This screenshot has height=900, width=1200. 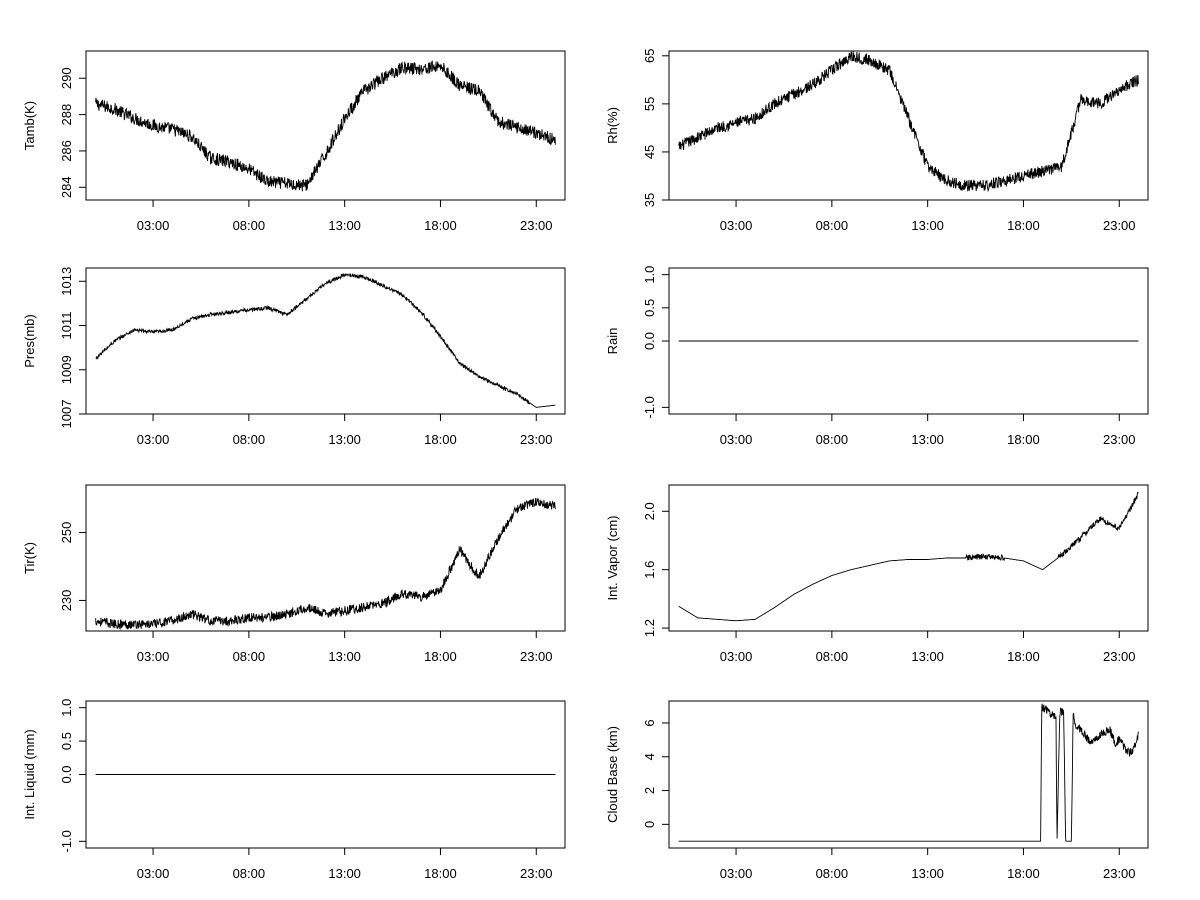 I want to click on y-axis-label: Tir(K), so click(x=29, y=558).